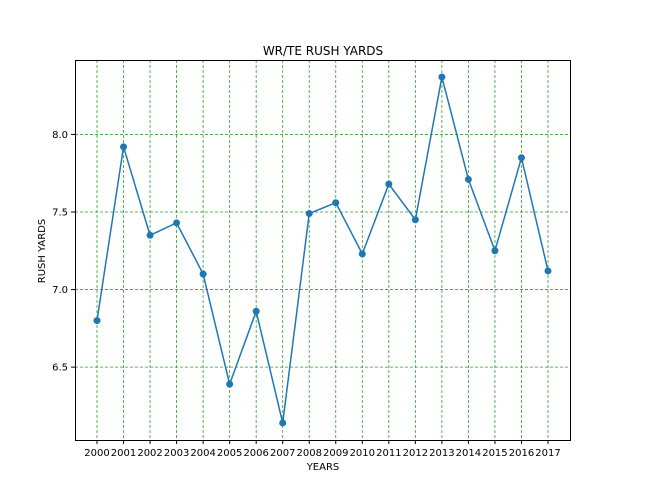 Image resolution: width=648 pixels, height=504 pixels. What do you see at coordinates (60, 368) in the screenshot?
I see `y-tick-label: 6.5` at bounding box center [60, 368].